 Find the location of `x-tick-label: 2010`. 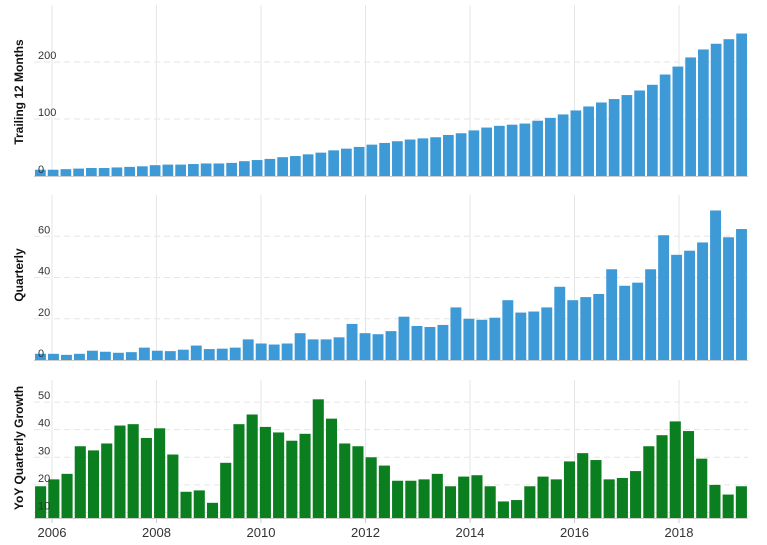

x-tick-label: 2010 is located at coordinates (261, 532).